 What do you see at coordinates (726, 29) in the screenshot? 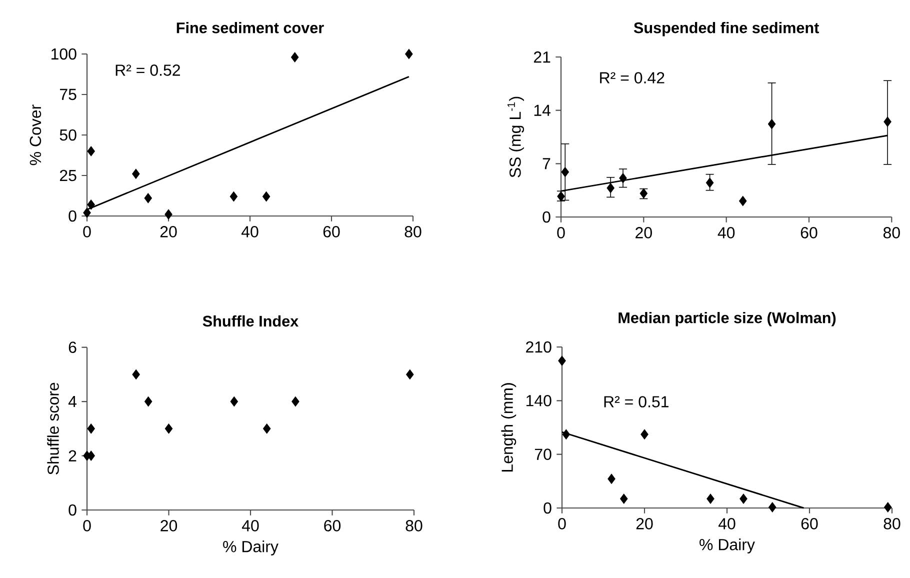
I see `chart-title: Suspended fine sediment` at bounding box center [726, 29].